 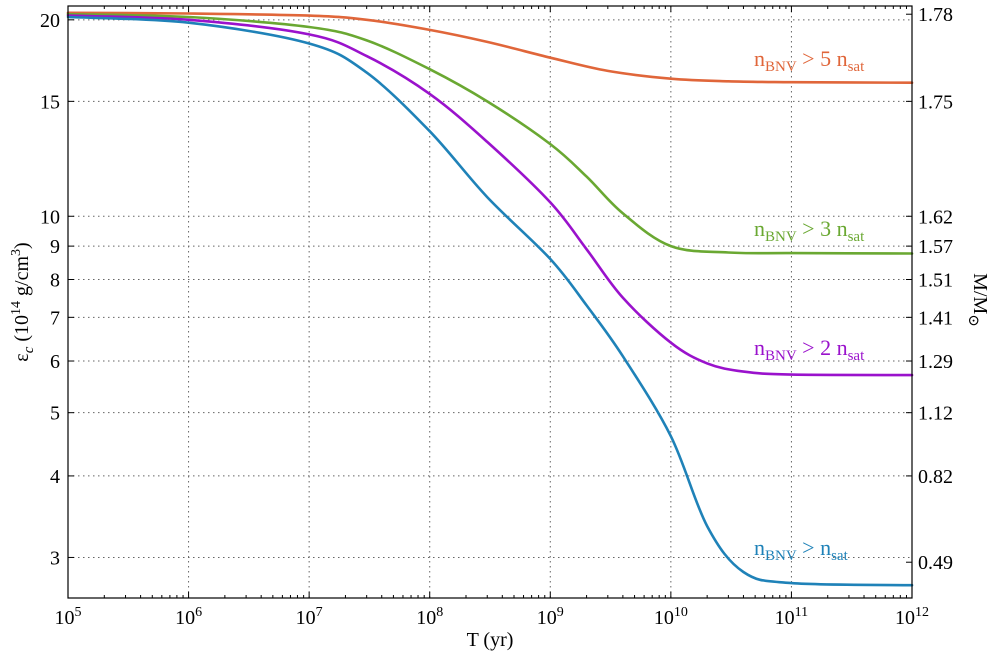 What do you see at coordinates (809, 60) in the screenshot?
I see `series-label: nBNV > 5 nsat` at bounding box center [809, 60].